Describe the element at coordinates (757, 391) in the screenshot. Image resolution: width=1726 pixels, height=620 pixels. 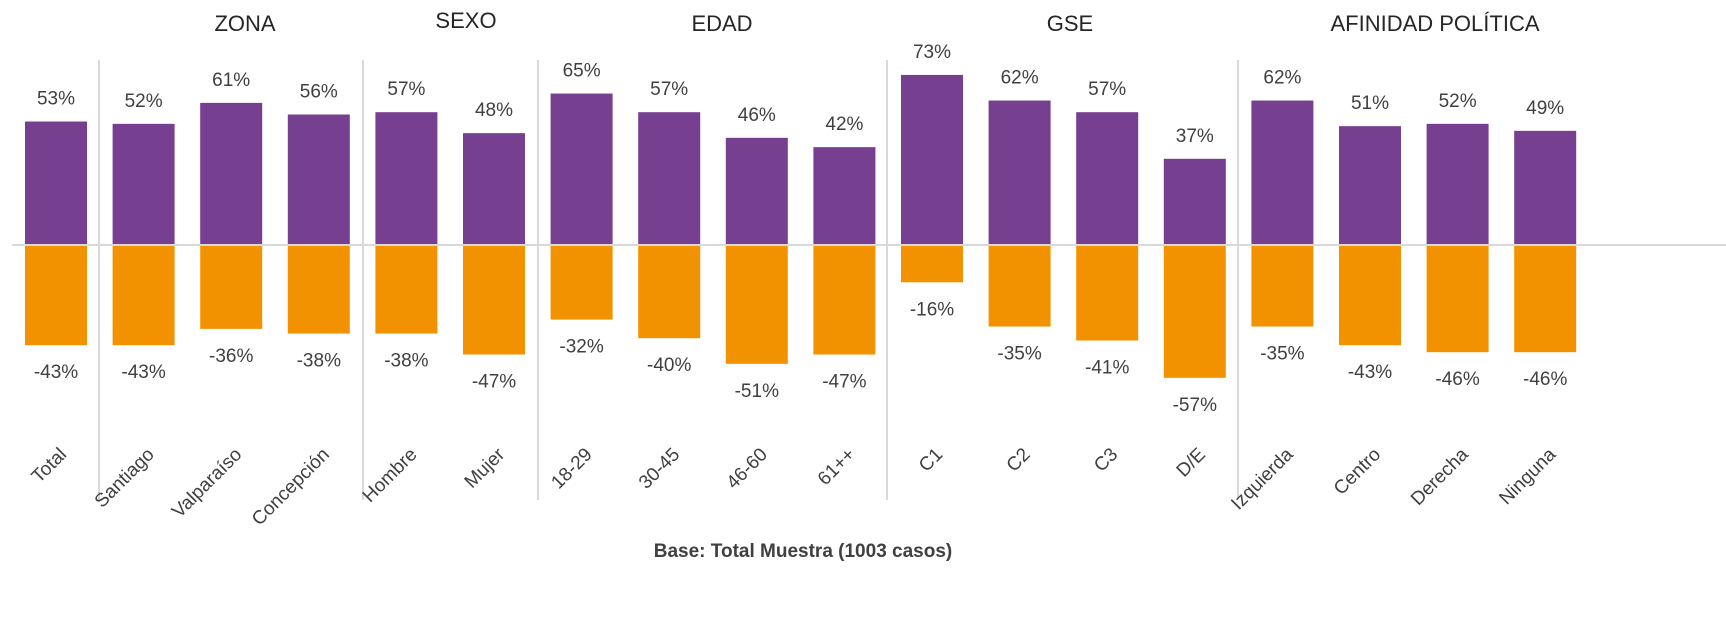
I see `value-label: -51%` at that location.